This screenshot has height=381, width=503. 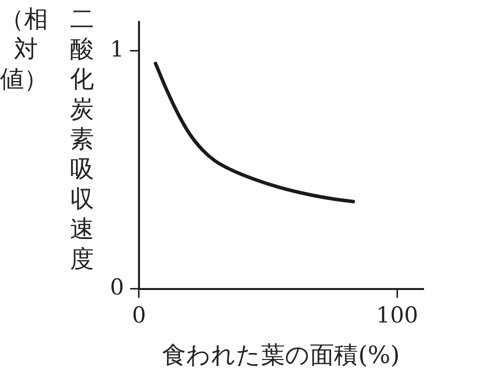 I want to click on y-tick-label: 1, so click(x=117, y=49).